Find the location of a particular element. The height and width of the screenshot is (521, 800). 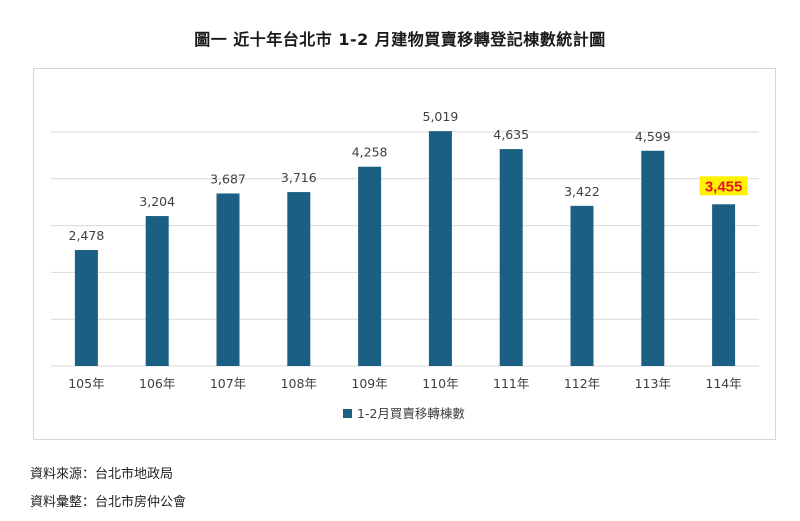

data-label: 5,019 is located at coordinates (441, 116).